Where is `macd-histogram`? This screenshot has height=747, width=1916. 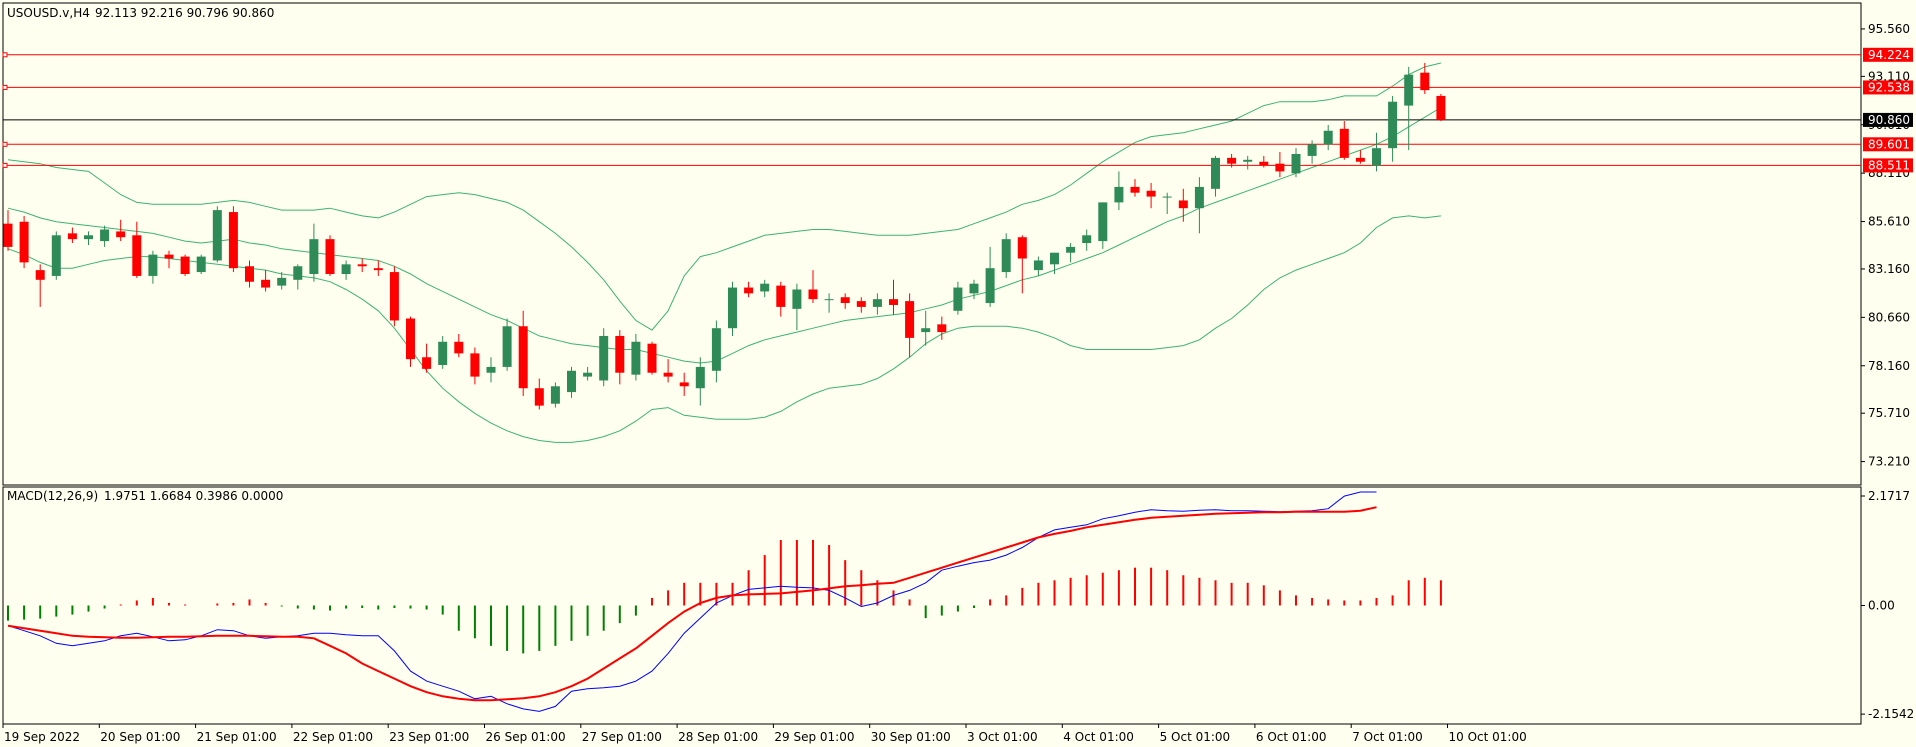
macd-histogram is located at coordinates (724, 596).